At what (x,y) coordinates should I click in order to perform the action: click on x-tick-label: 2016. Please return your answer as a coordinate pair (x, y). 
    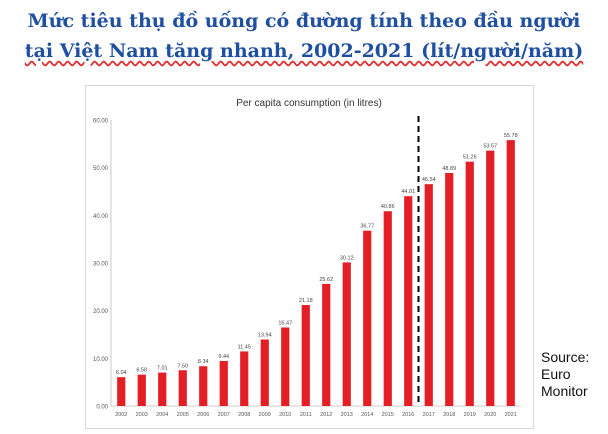
    Looking at the image, I should click on (408, 415).